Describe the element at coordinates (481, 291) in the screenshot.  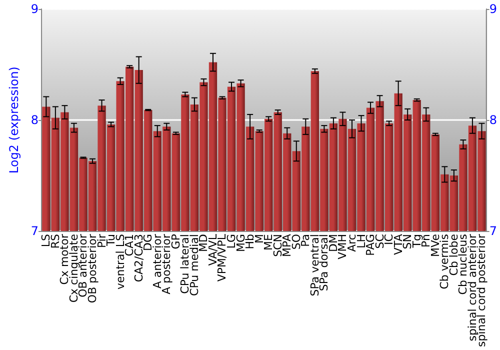
I see `x-tick-label: spinal cord posterior` at that location.